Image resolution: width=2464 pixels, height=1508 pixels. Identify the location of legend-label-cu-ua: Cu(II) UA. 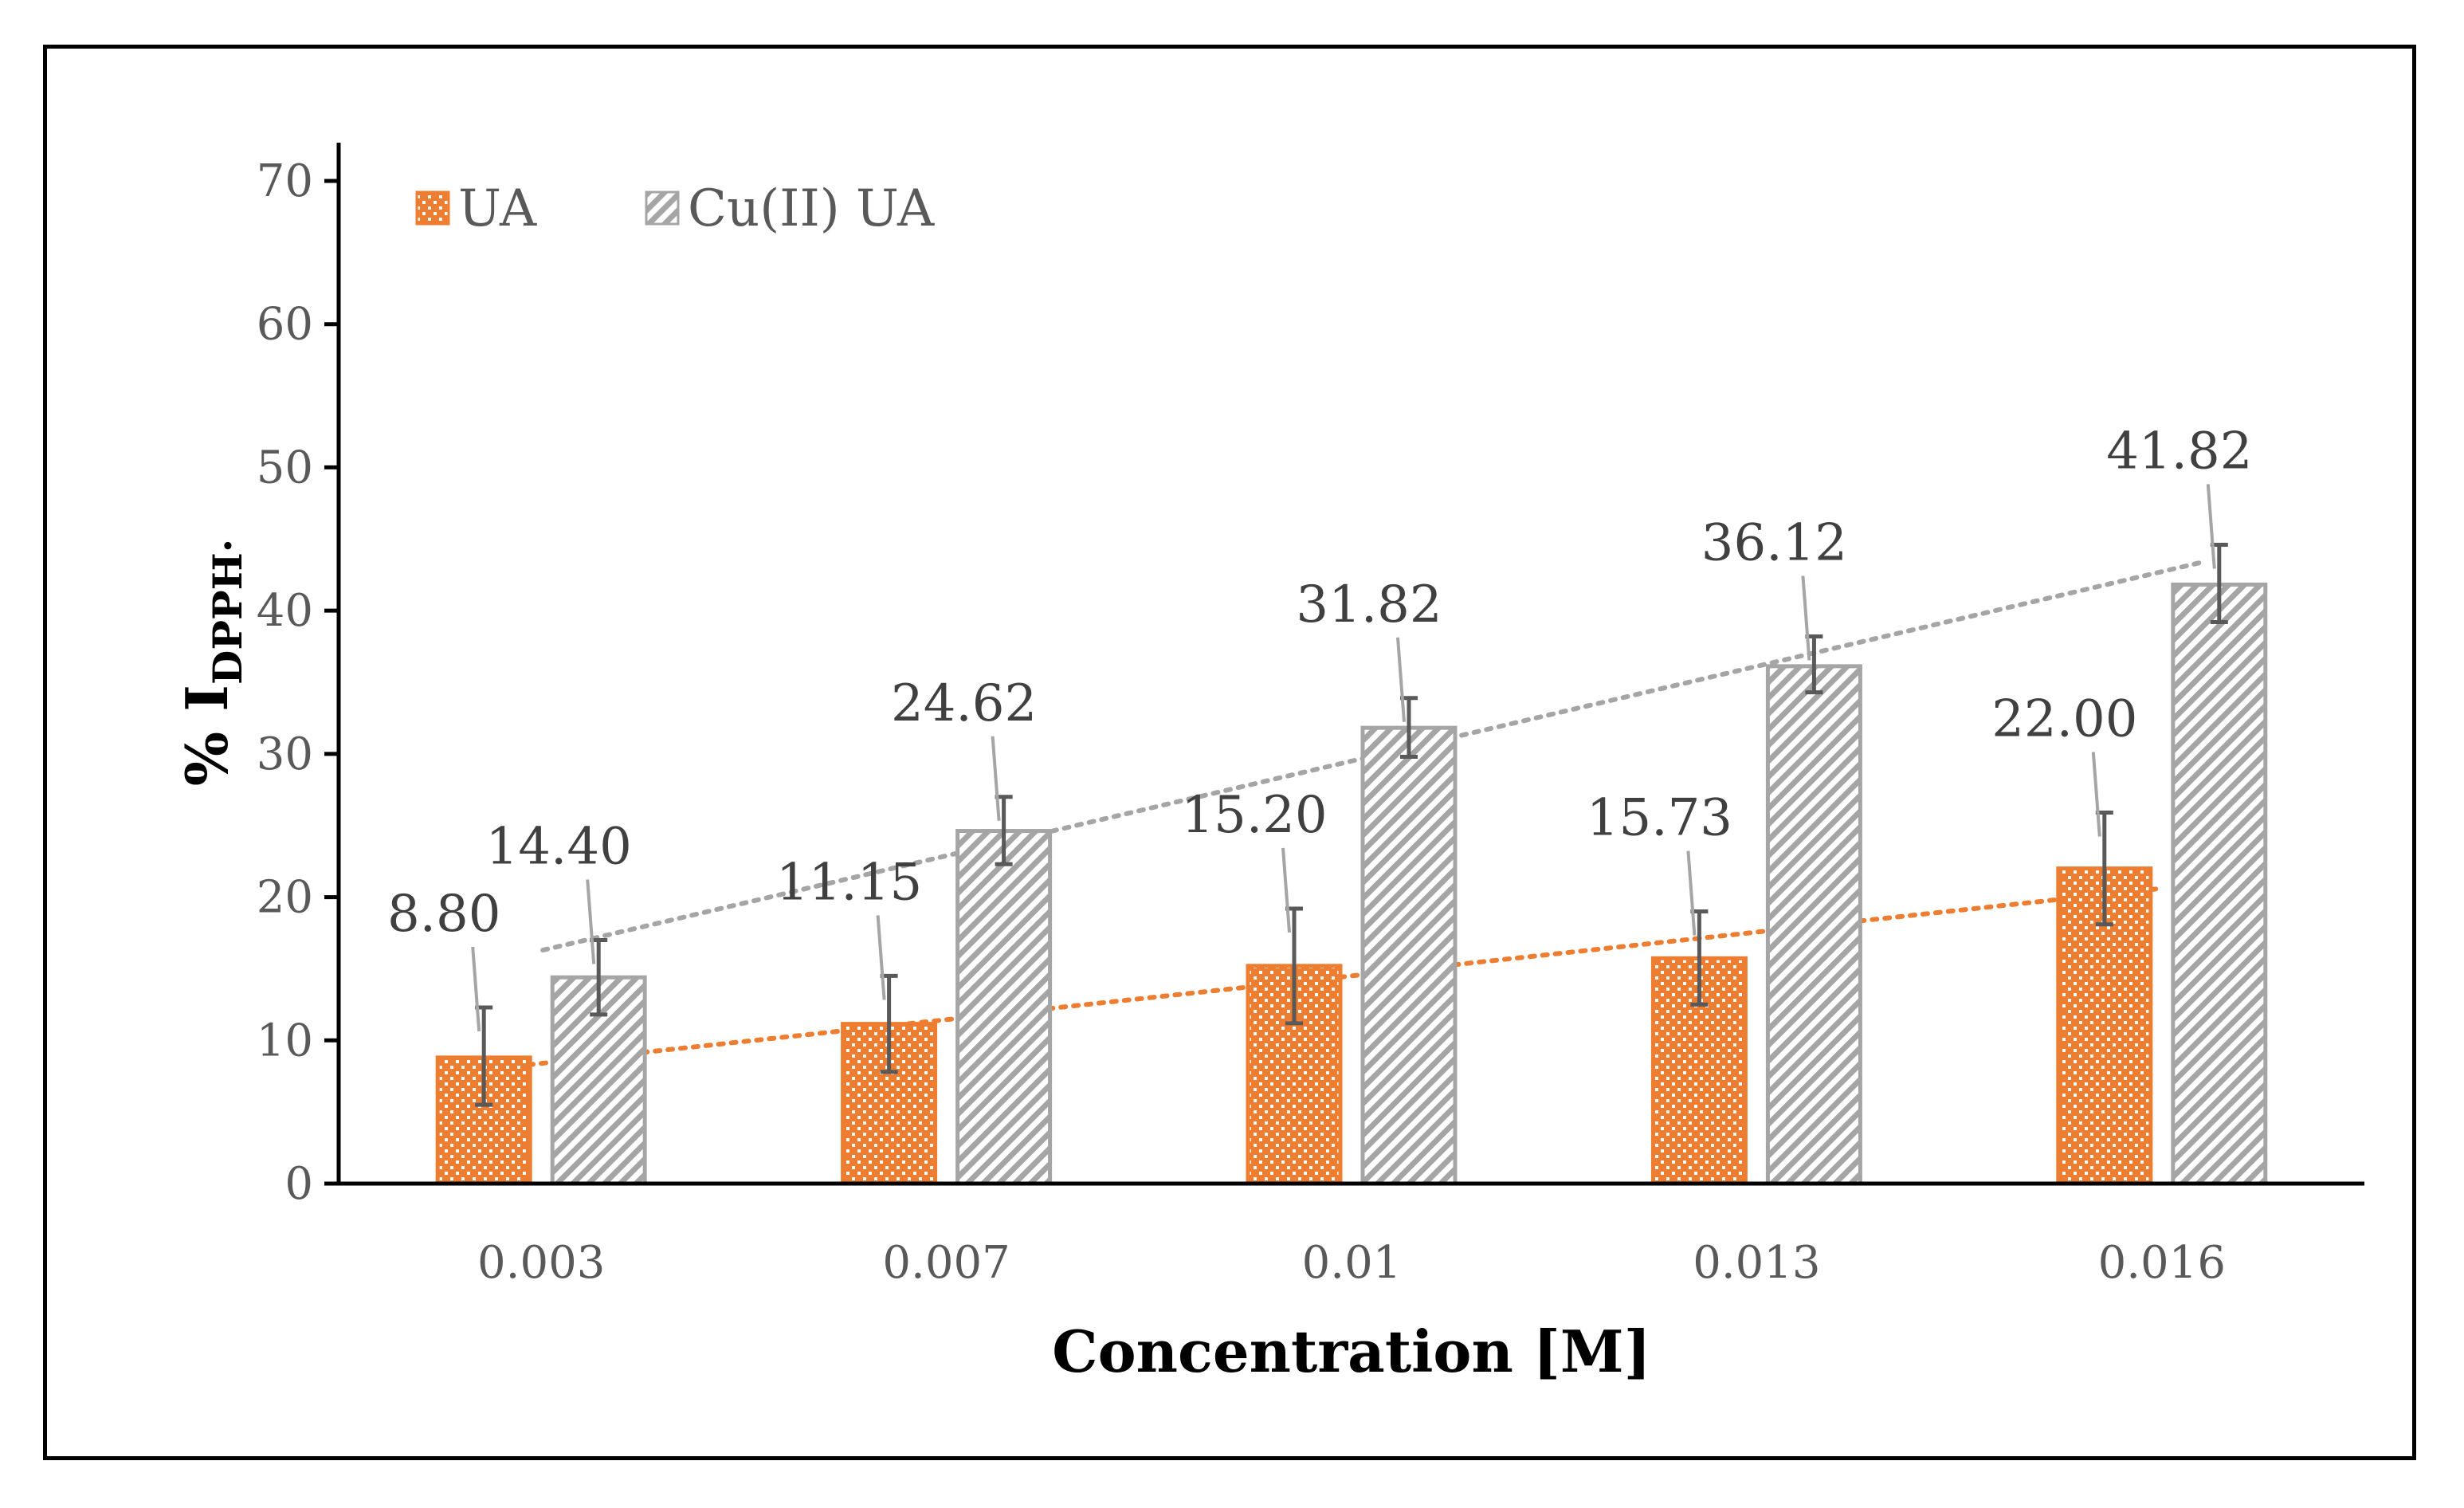
(811, 208).